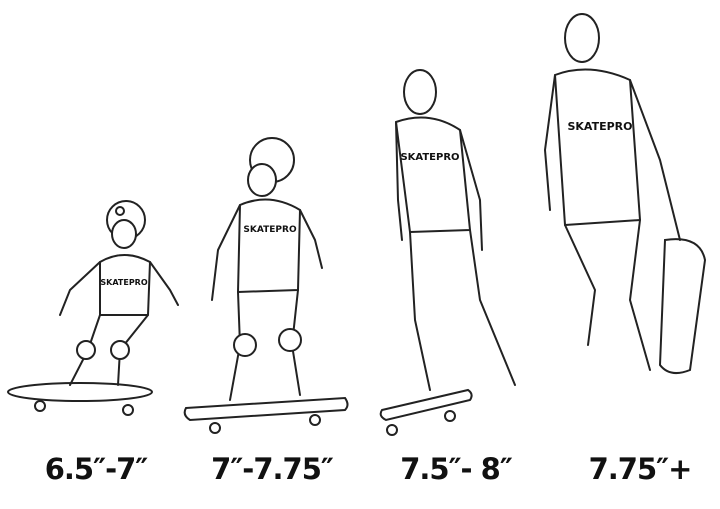 Image resolution: width=720 pixels, height=509 pixels. Describe the element at coordinates (272, 469) in the screenshot. I see `size-label-7-to-7-75: 7″-7.75″` at that location.